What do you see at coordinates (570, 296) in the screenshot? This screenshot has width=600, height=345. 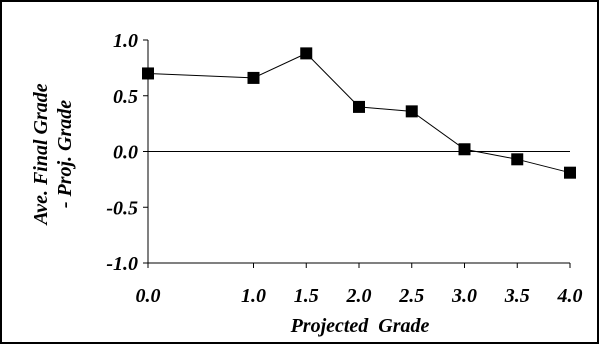 I see `x-tick-label: 4.0` at bounding box center [570, 296].